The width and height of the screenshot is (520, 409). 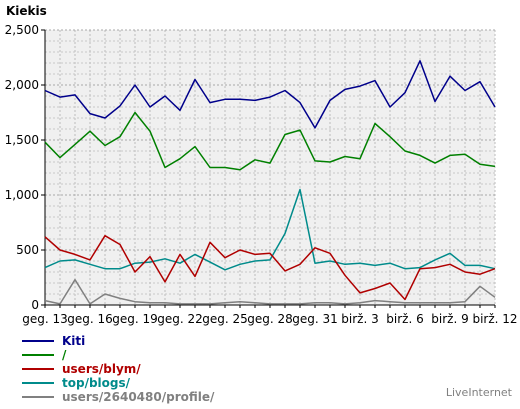 I want to click on legend-label: /, so click(x=64, y=355).